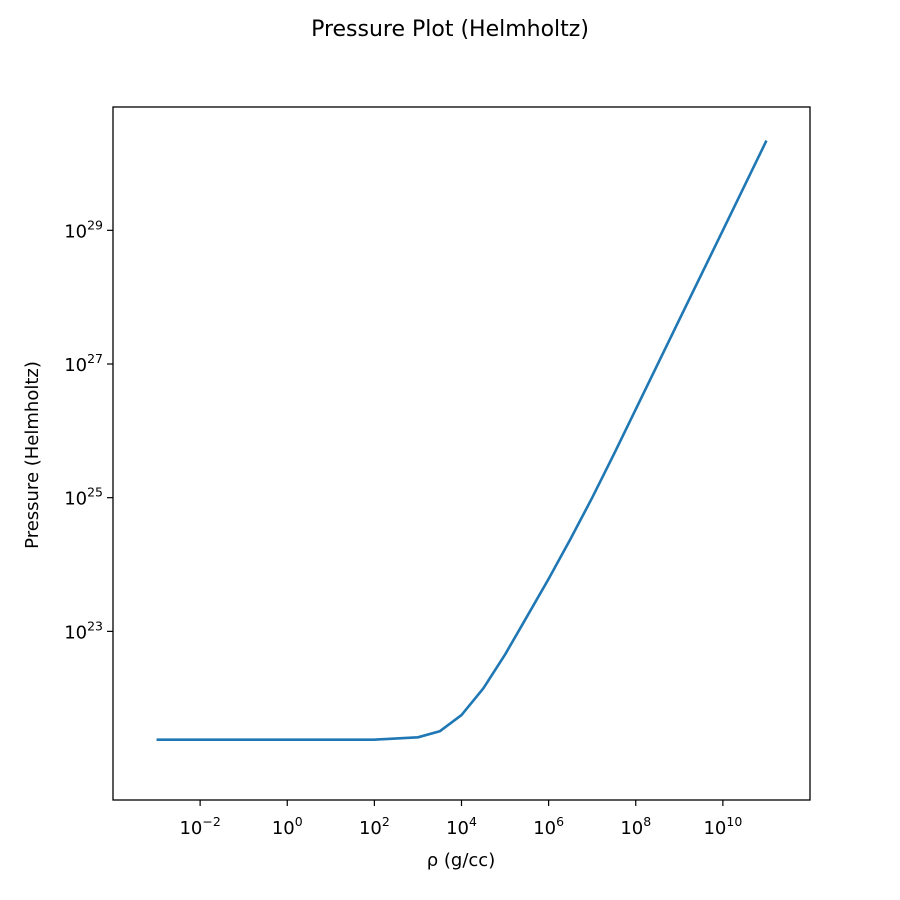  I want to click on x-tick-label-exponent: 10, so click(734, 821).